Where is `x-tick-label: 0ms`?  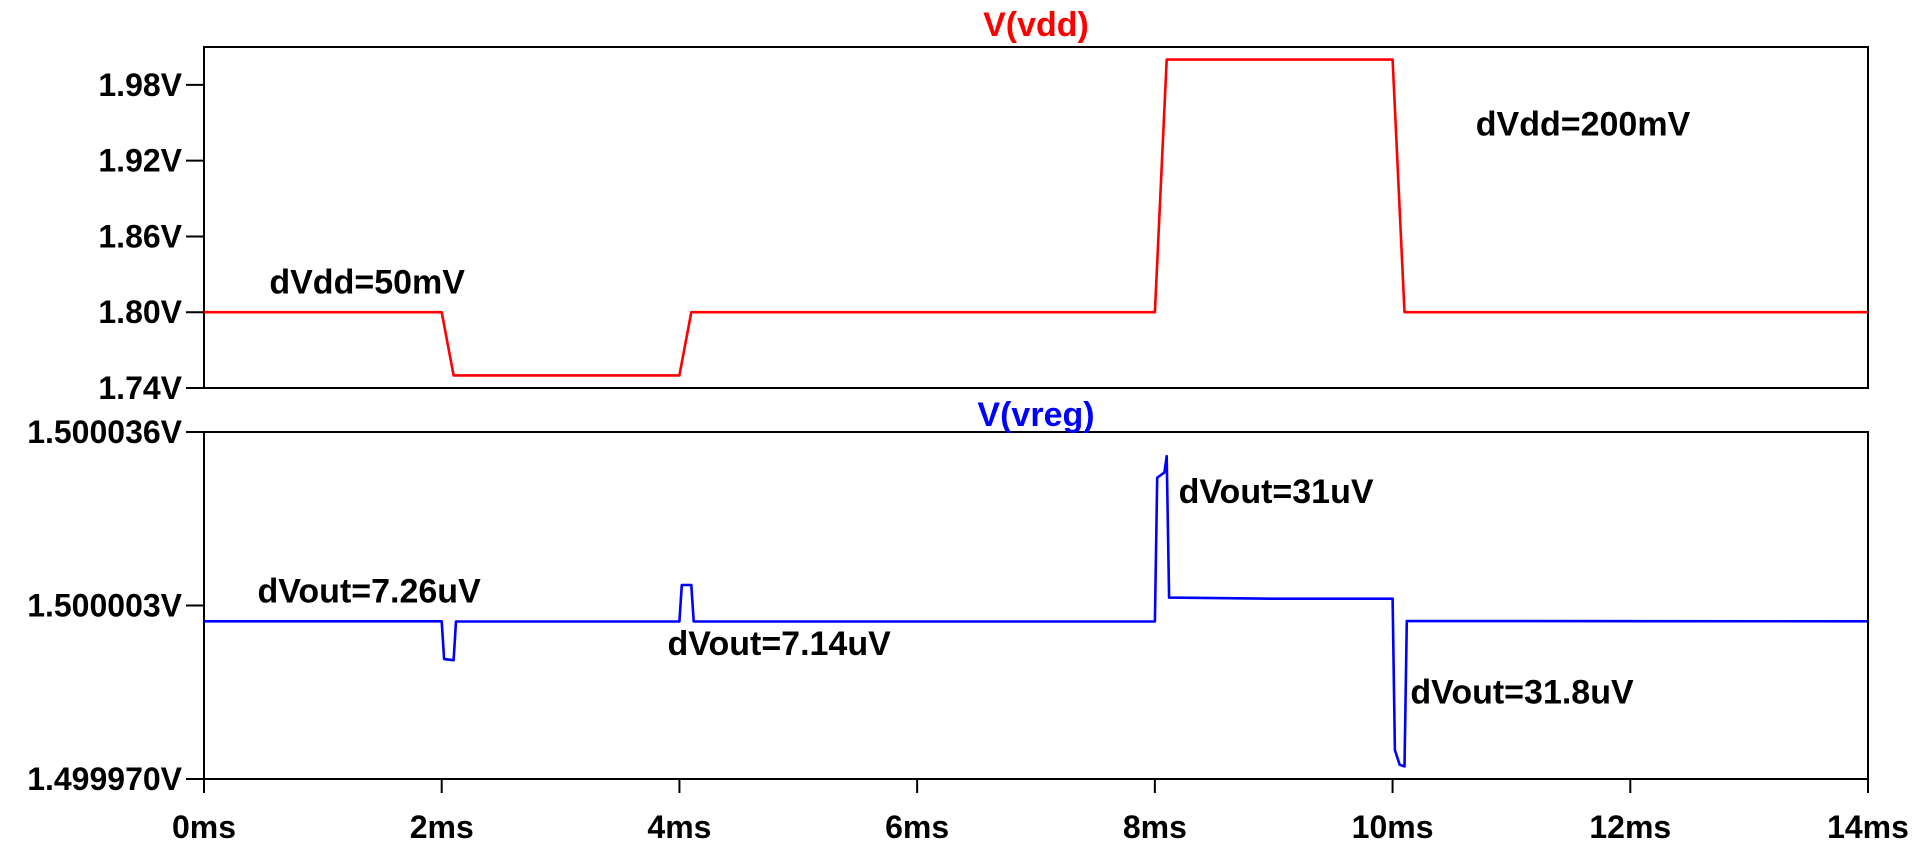 x-tick-label: 0ms is located at coordinates (204, 827).